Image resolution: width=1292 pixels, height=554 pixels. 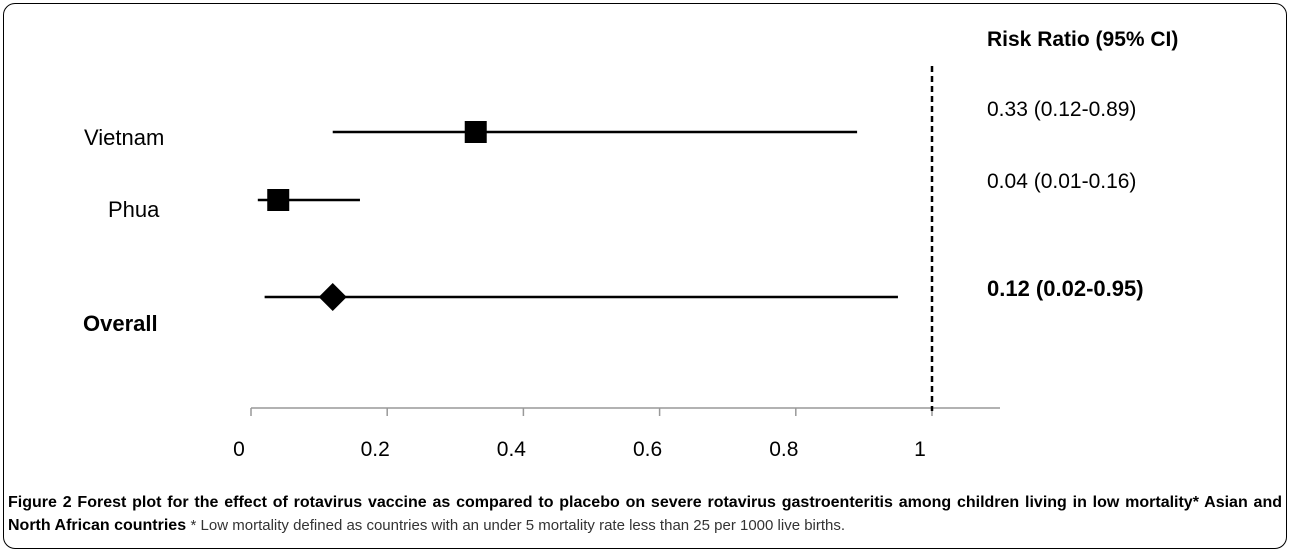 I want to click on x-tick-label-2: 0.4, so click(x=512, y=449).